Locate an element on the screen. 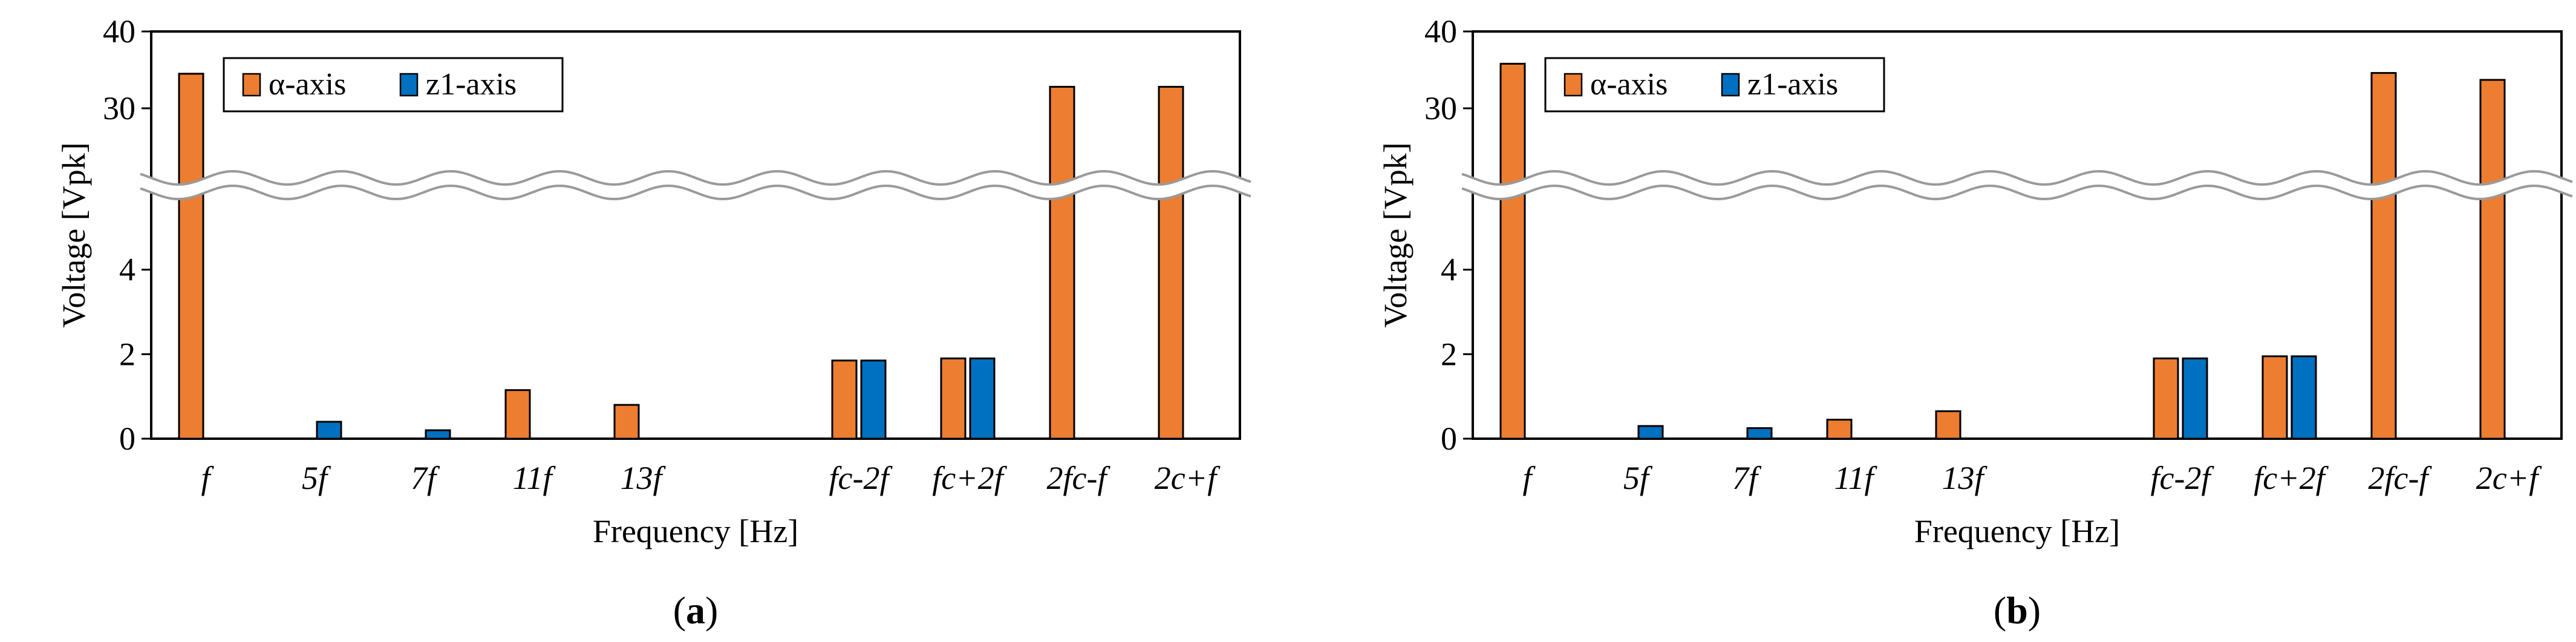  panel-label: (a) is located at coordinates (696, 610).